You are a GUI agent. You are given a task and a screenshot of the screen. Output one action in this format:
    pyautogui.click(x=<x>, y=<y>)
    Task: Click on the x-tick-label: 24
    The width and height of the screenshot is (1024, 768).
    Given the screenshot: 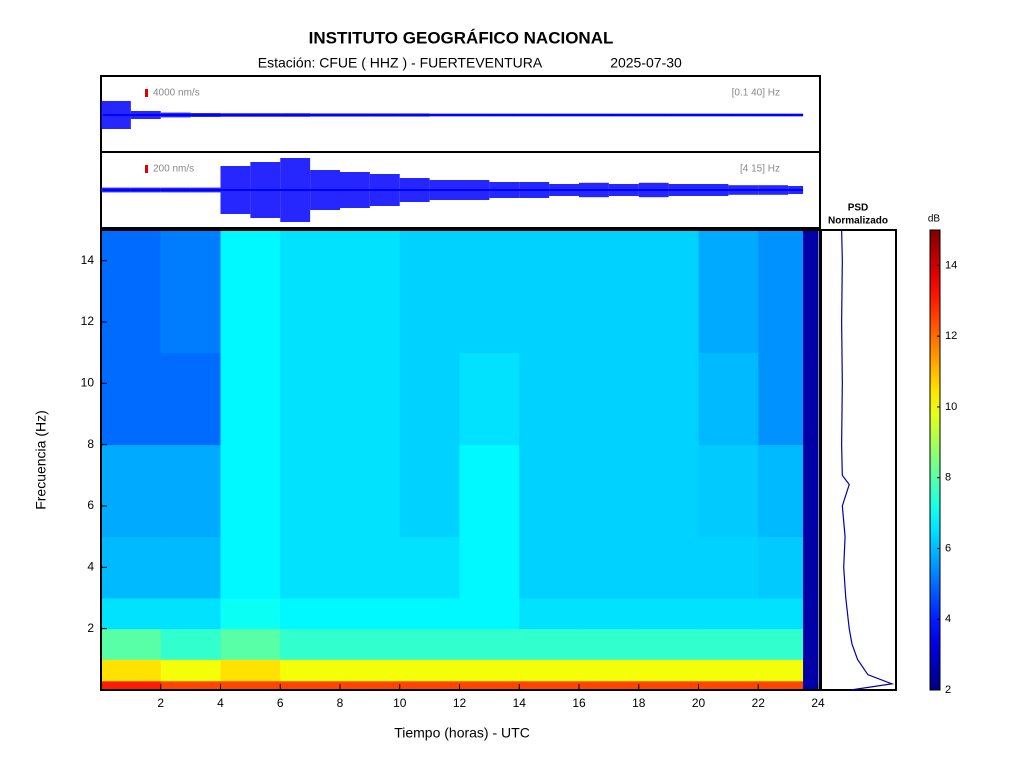 What is the action you would take?
    pyautogui.click(x=818, y=703)
    